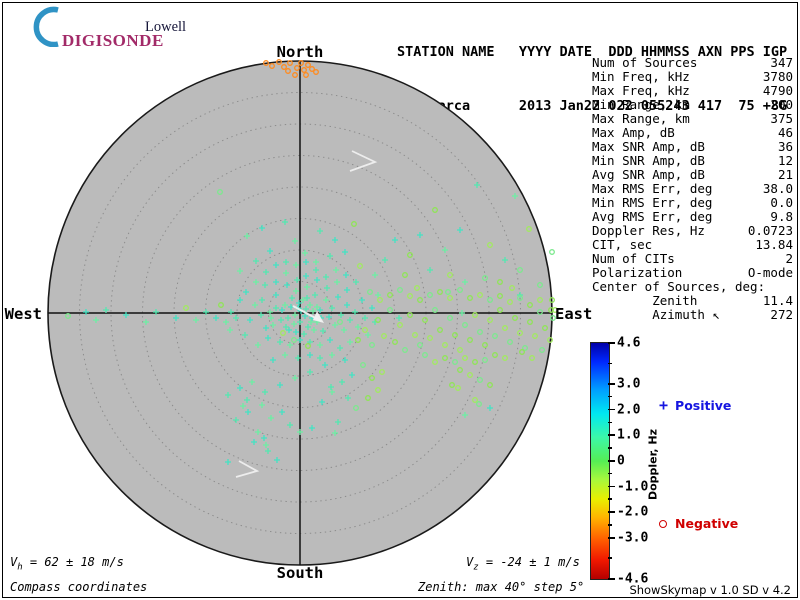  What do you see at coordinates (664, 405) in the screenshot?
I see `plus-symbol-icon: +` at bounding box center [664, 405].